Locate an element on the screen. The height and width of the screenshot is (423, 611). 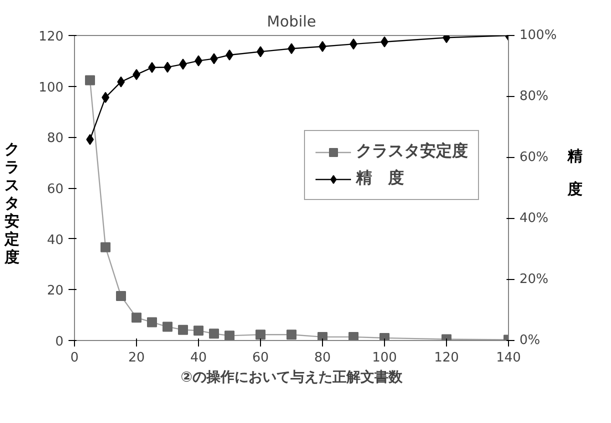
x-tick-label: 80 is located at coordinates (322, 358).